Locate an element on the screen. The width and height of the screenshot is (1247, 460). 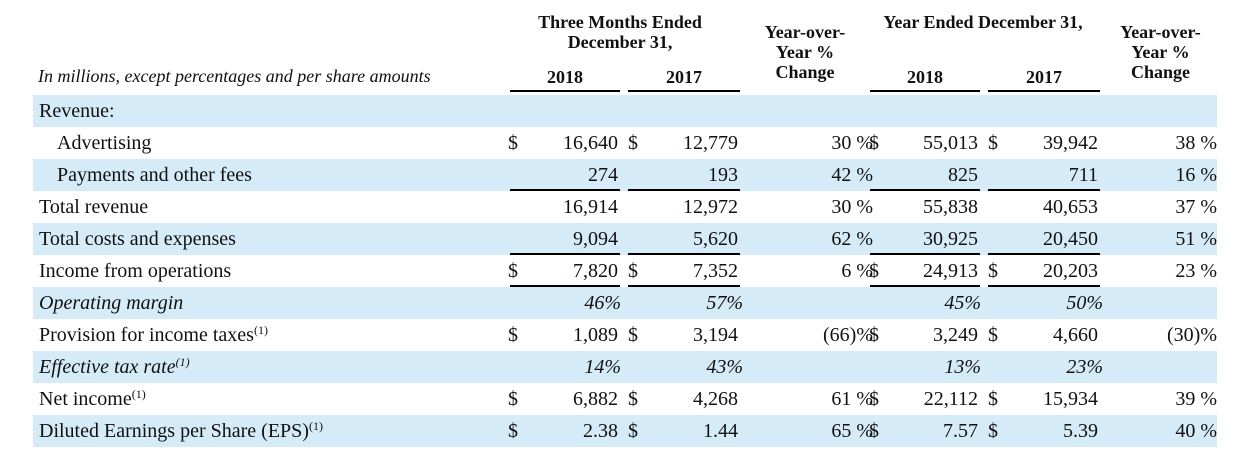
value-cell: 5.39 is located at coordinates (1080, 431).